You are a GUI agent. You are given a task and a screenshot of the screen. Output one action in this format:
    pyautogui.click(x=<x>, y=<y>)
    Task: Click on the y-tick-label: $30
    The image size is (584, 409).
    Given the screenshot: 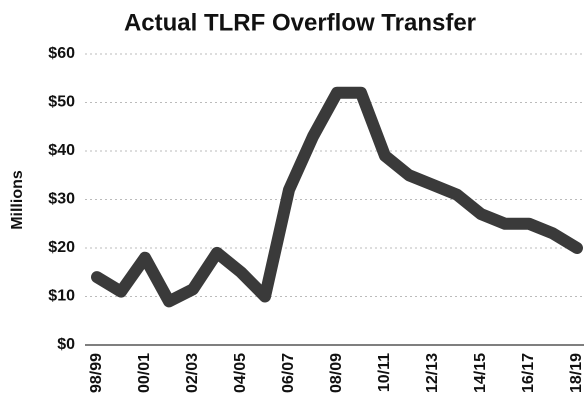 What is the action you would take?
    pyautogui.click(x=61, y=199)
    